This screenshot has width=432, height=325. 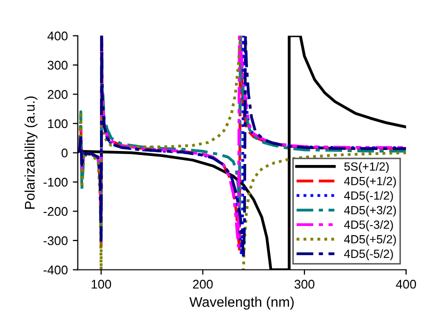 I want to click on legend-label: 4D5(+1/2), so click(x=370, y=182).